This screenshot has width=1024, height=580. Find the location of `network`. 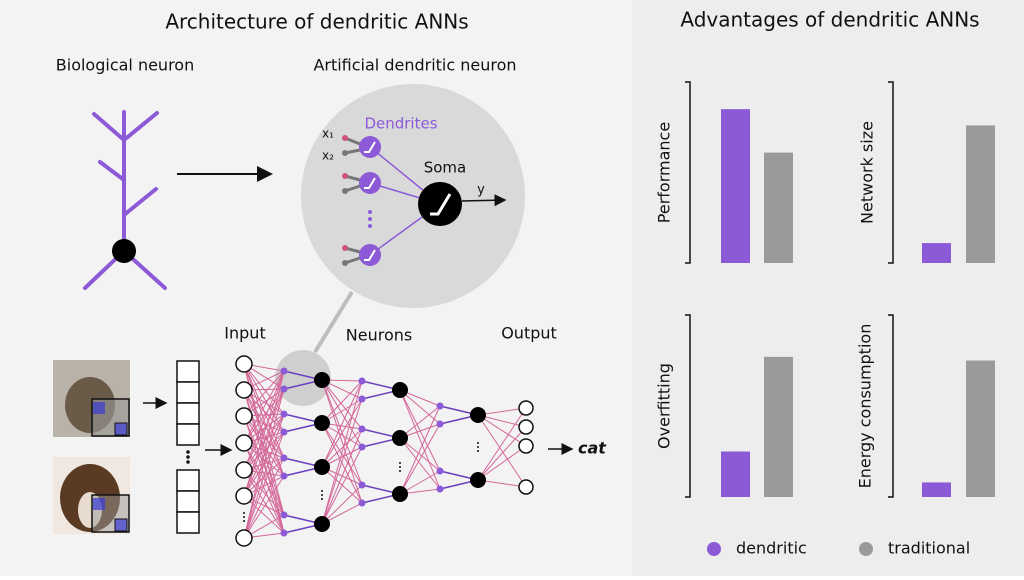

network is located at coordinates (384, 451).